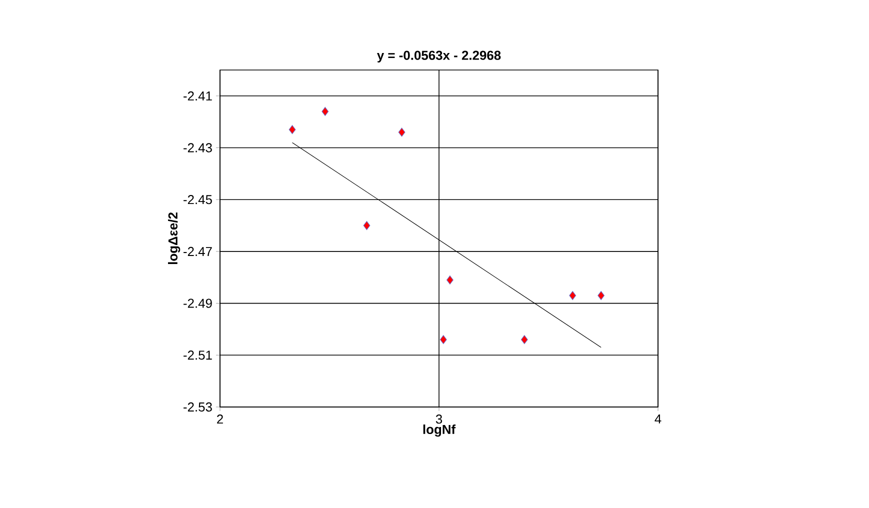  I want to click on y-tick-label: -2.53, so click(198, 407).